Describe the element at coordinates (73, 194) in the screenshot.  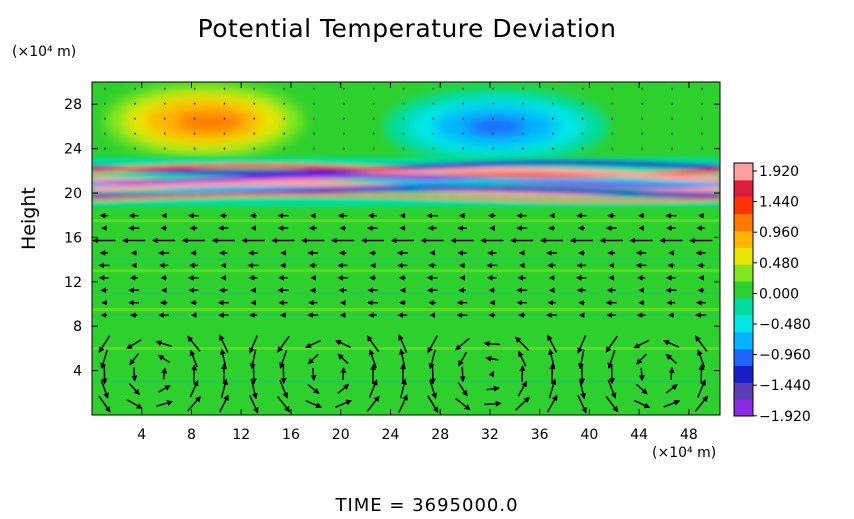
I see `y-tick-label: 20` at that location.